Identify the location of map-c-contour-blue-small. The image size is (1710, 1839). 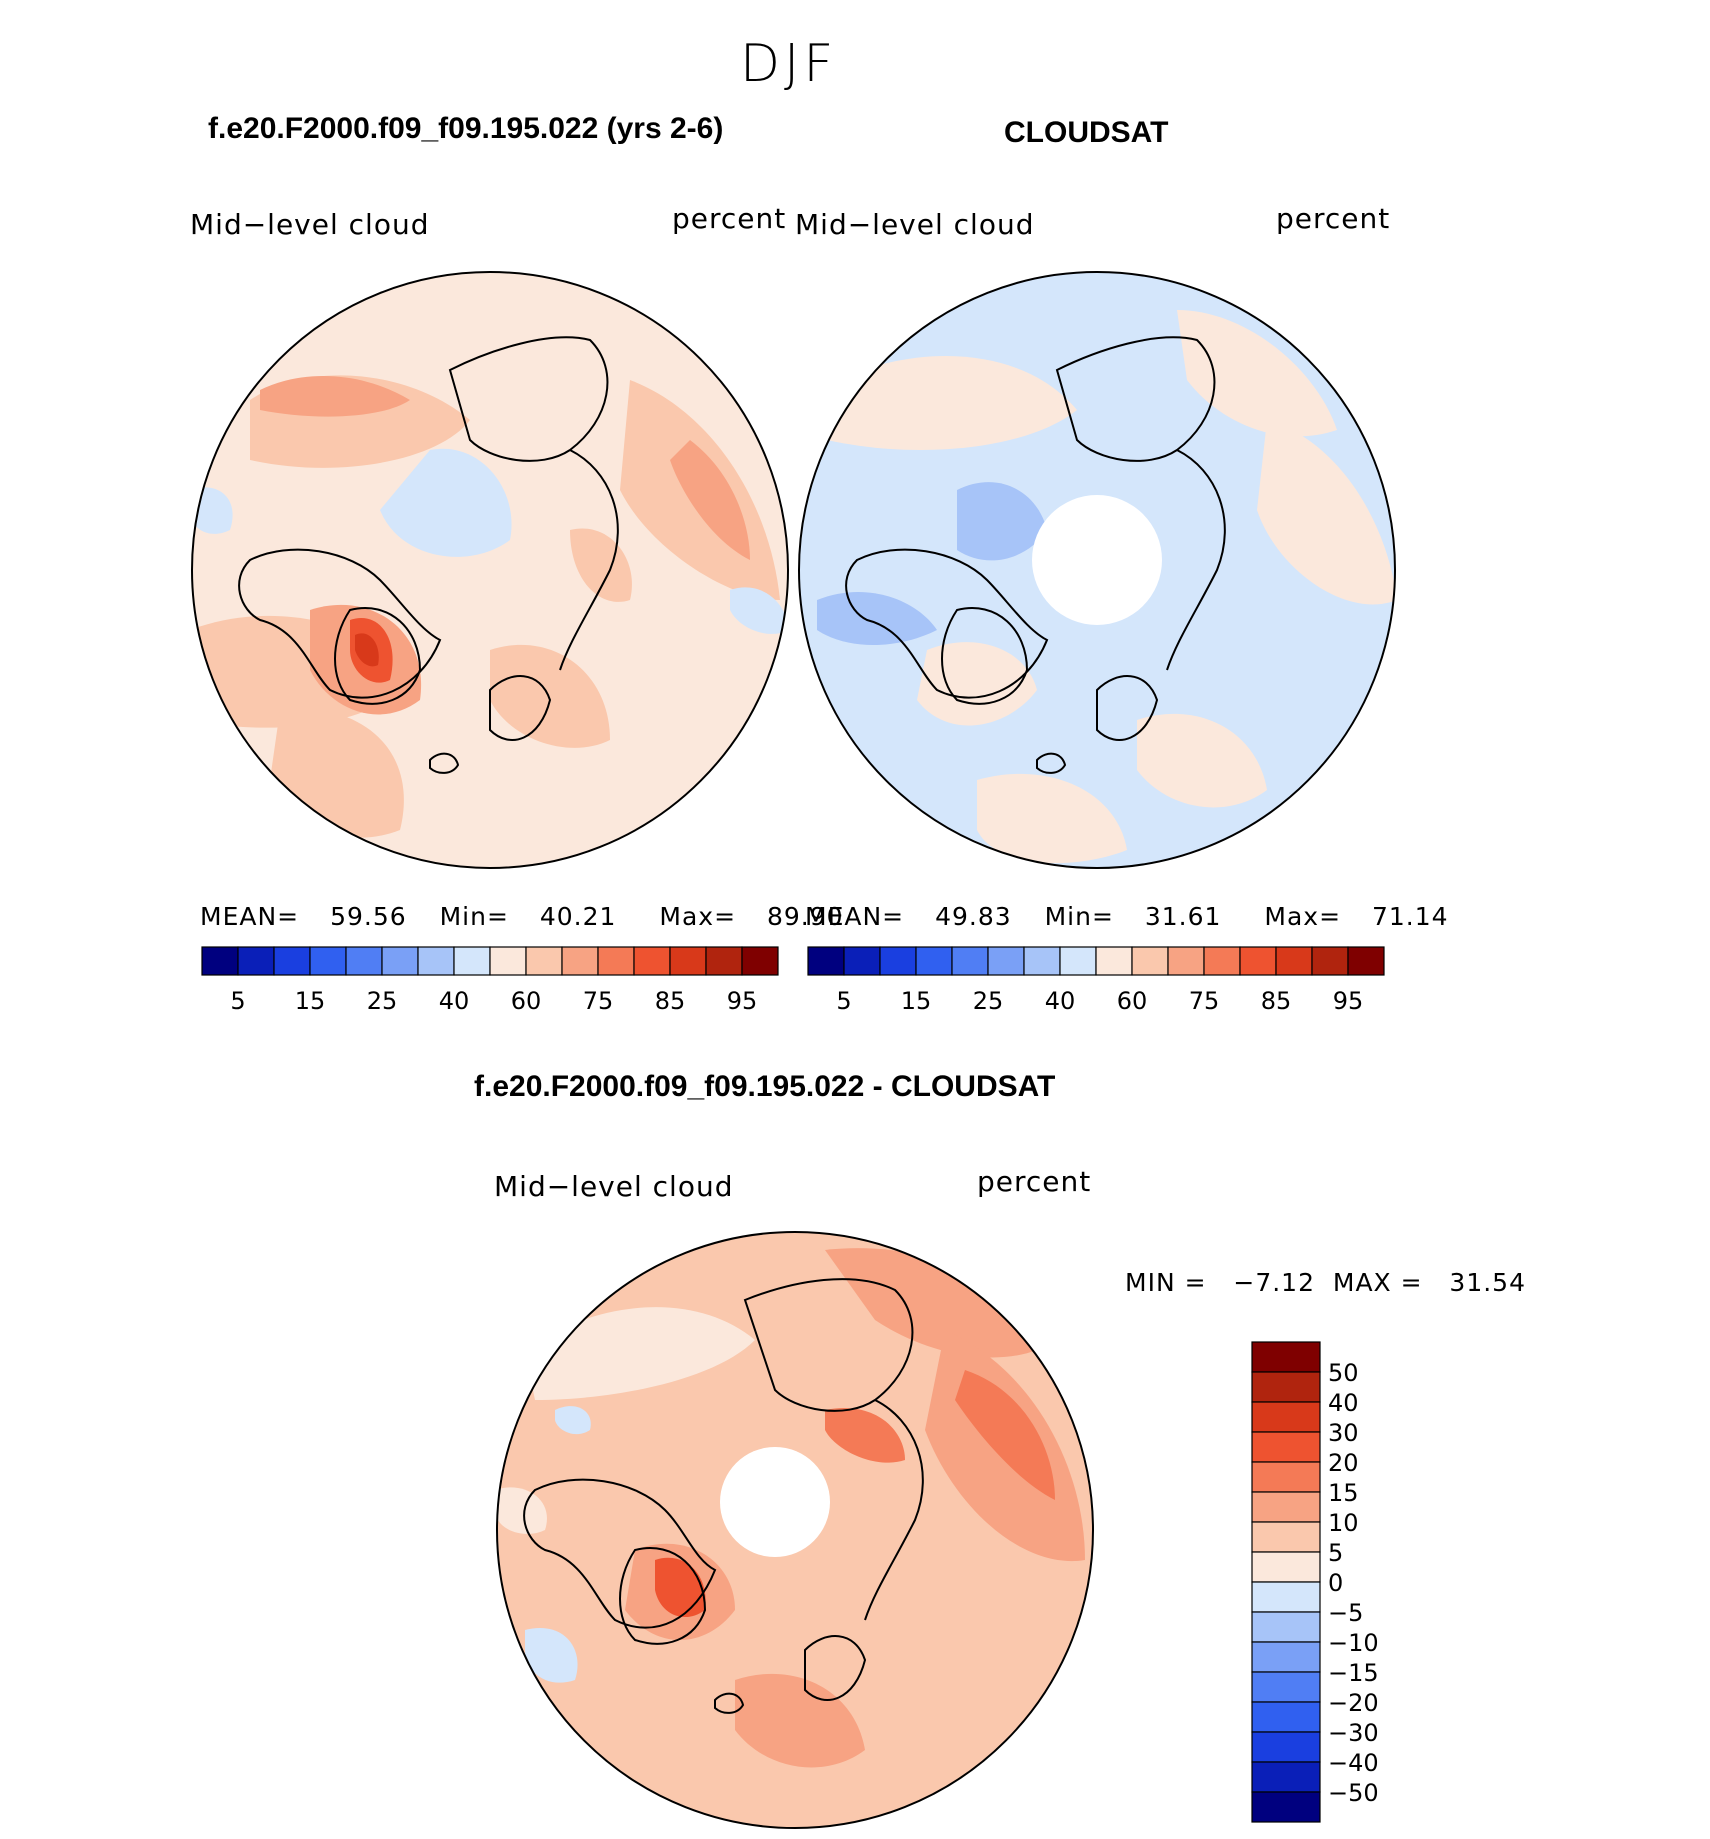
(573, 1420).